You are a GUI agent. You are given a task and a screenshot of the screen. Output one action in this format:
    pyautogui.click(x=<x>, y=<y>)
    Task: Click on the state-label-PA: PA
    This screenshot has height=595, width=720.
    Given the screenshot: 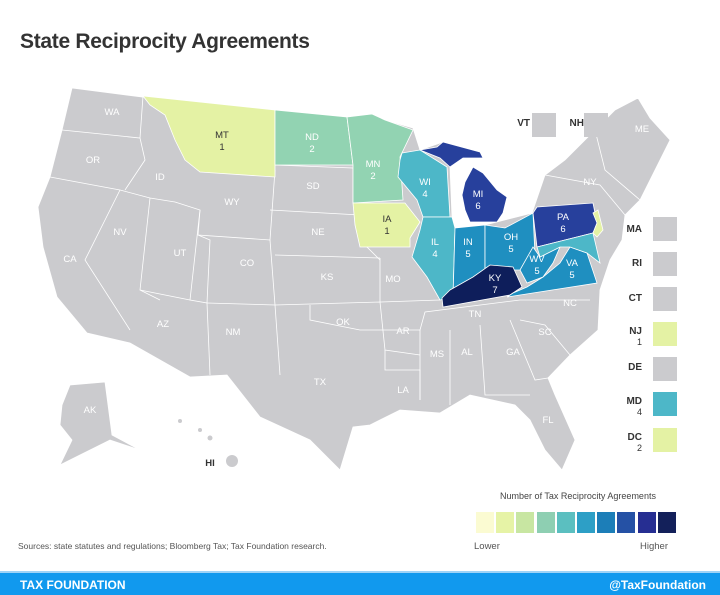 What is the action you would take?
    pyautogui.click(x=563, y=217)
    